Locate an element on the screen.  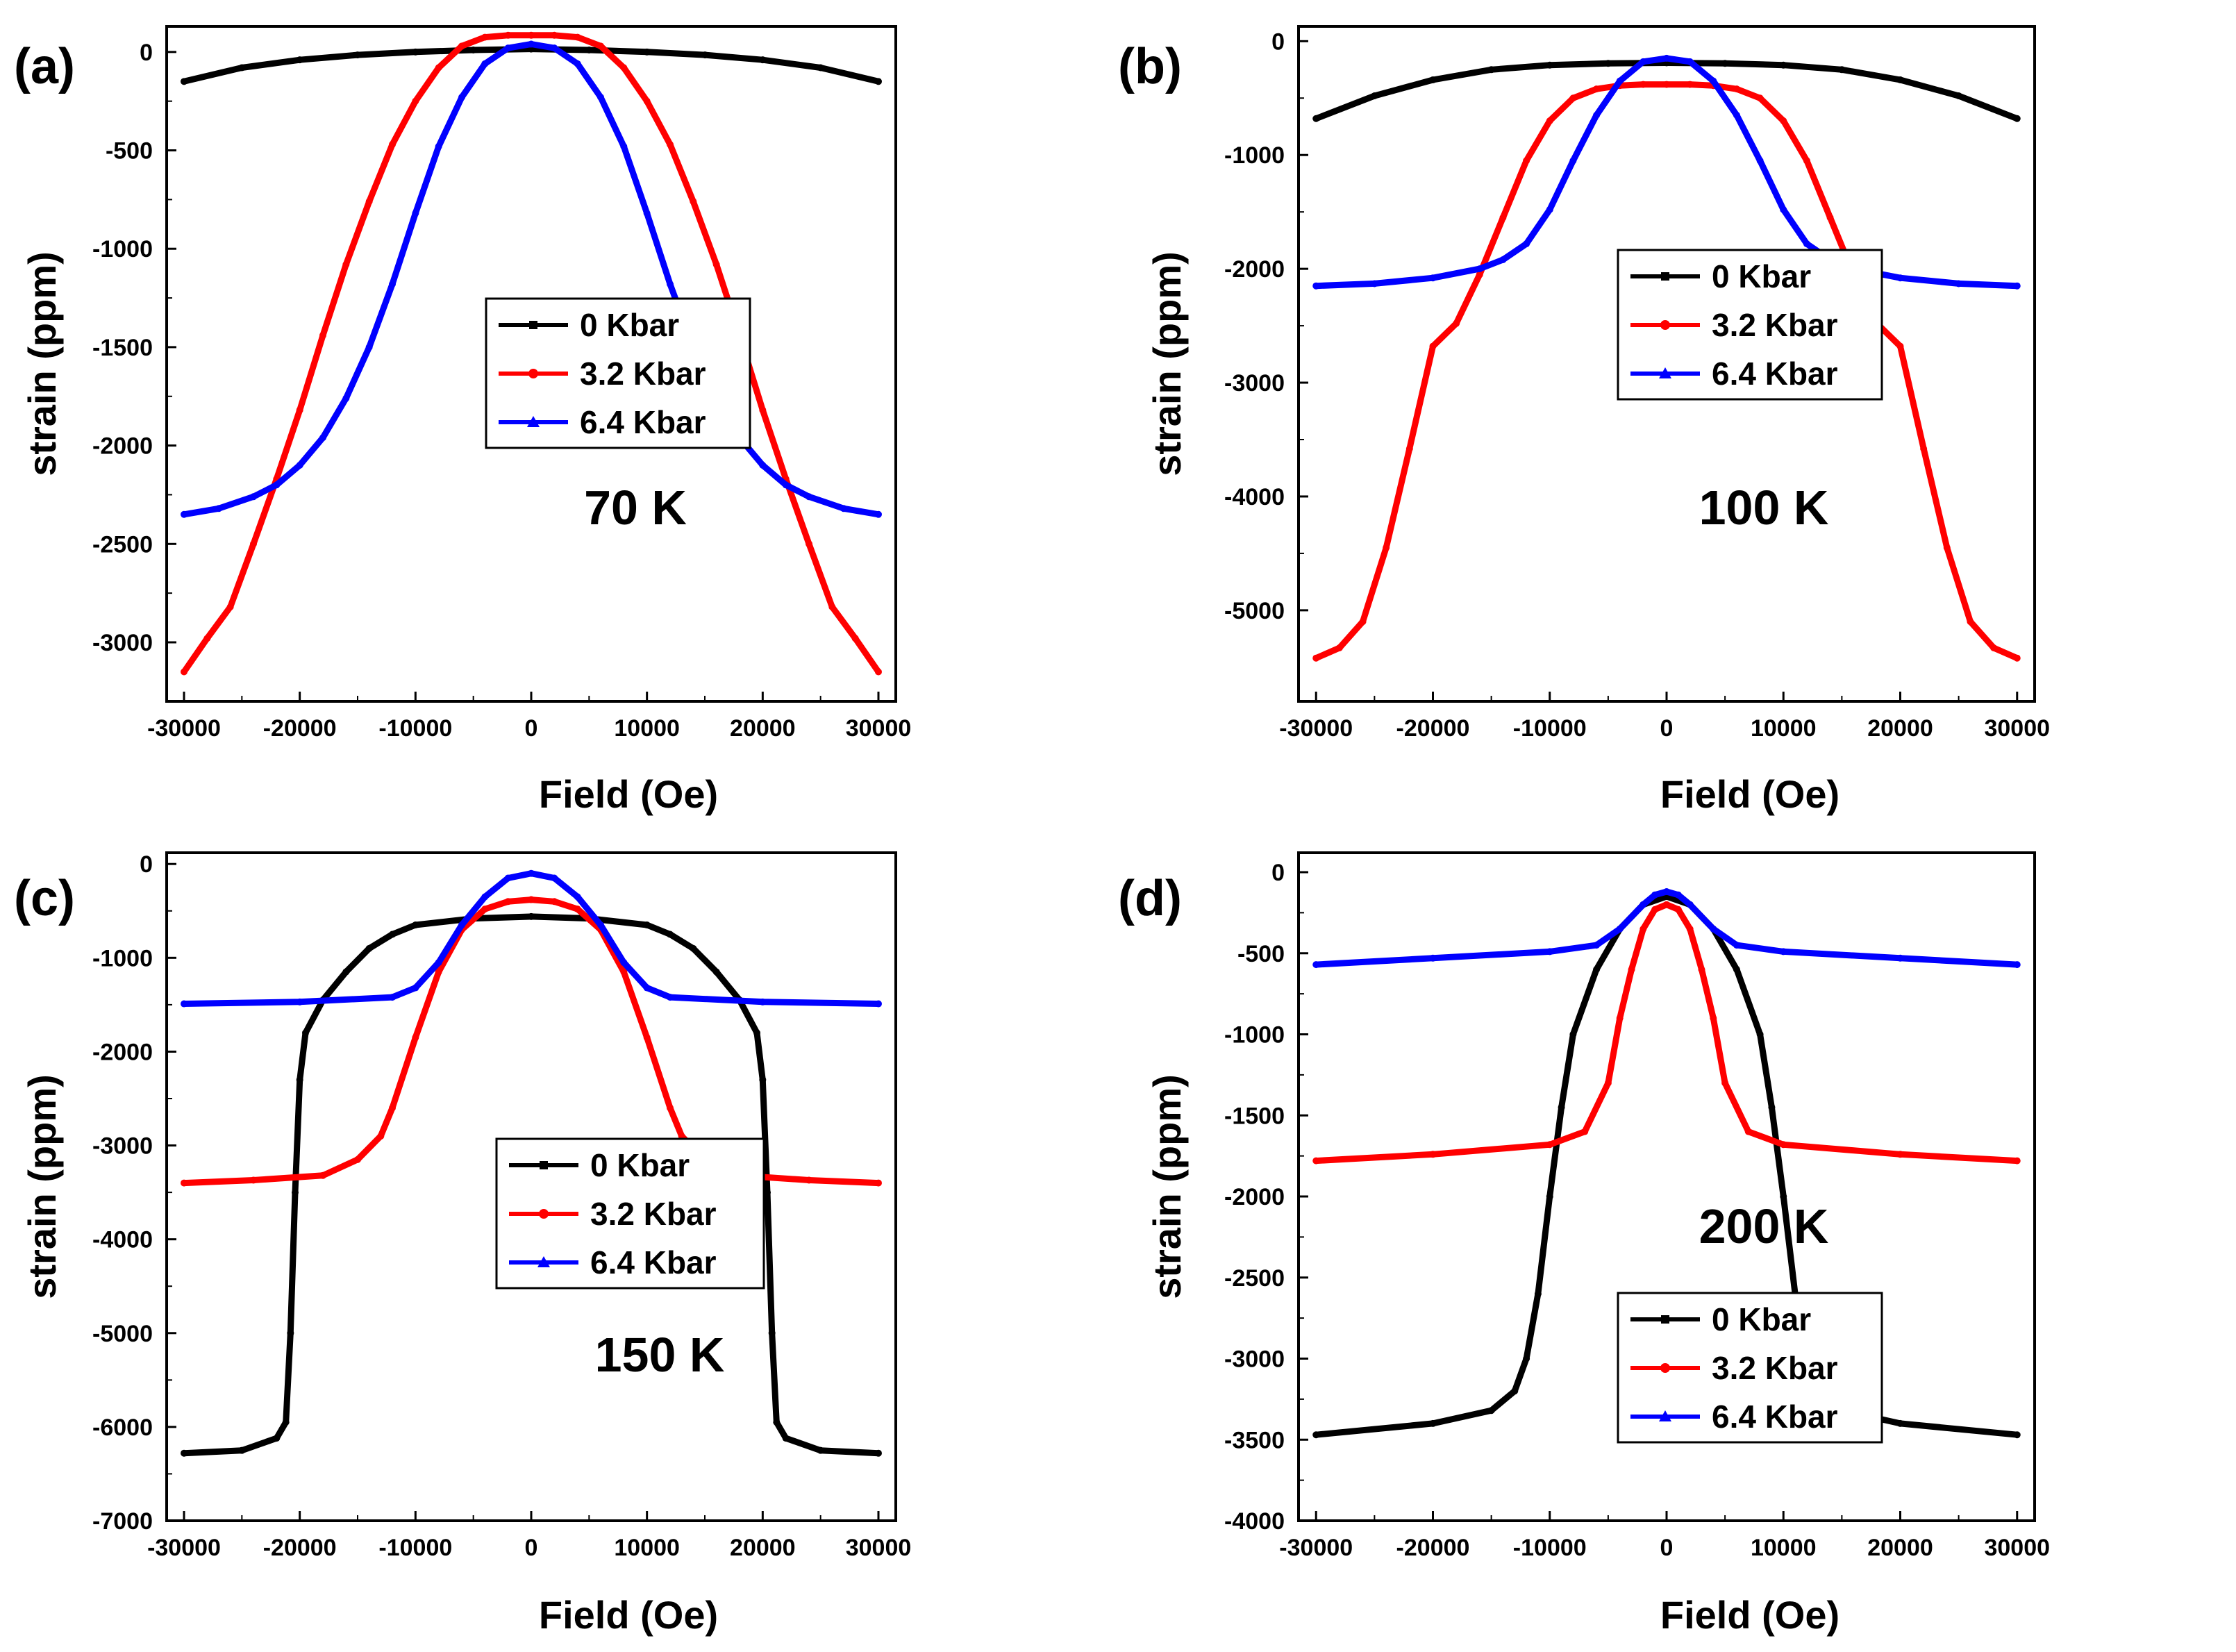
legend: 0 Kbar 3.2 Kbar 6.4 Kbar is located at coordinates (1750, 1368).